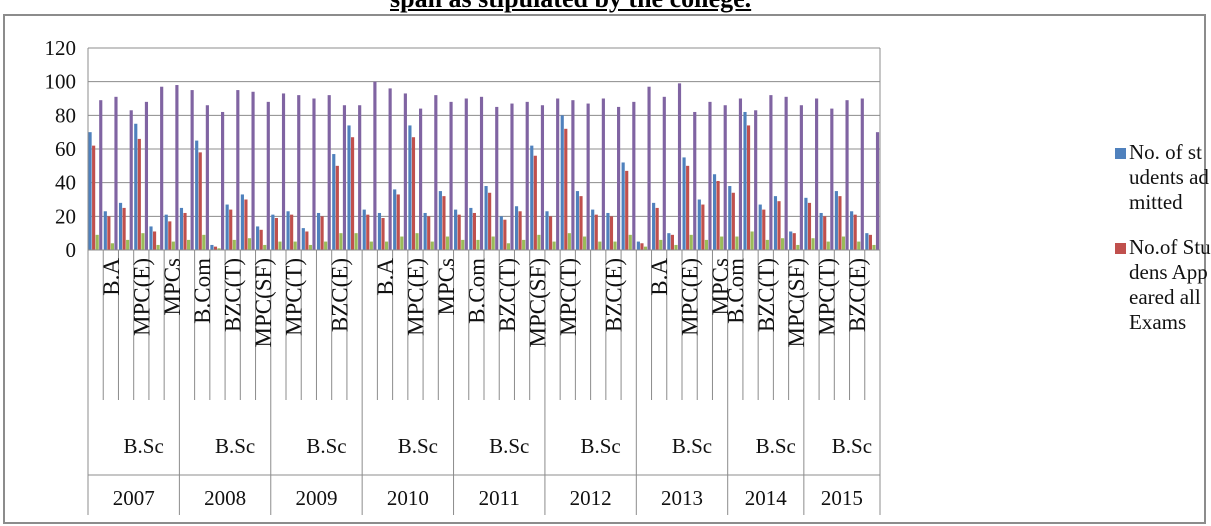  I want to click on y-tick-label: 120, so click(61, 48).